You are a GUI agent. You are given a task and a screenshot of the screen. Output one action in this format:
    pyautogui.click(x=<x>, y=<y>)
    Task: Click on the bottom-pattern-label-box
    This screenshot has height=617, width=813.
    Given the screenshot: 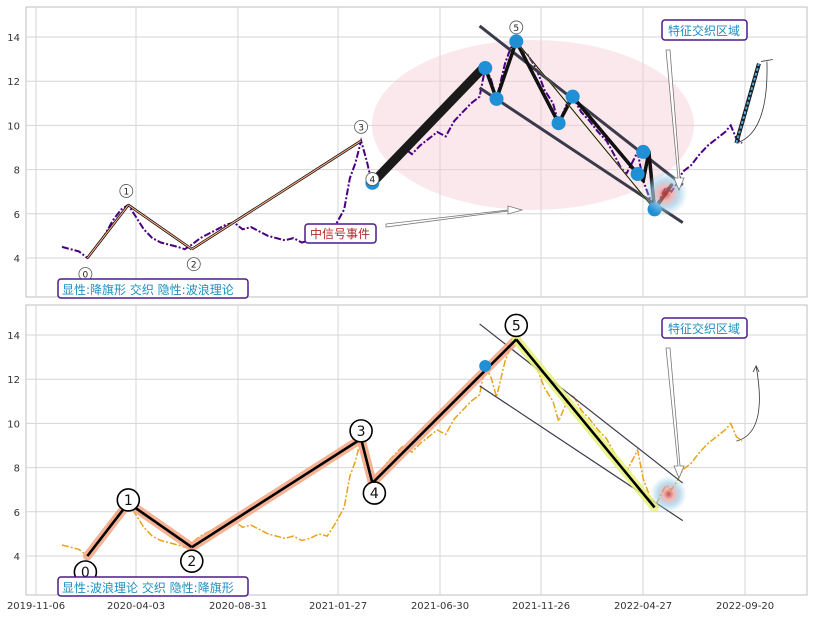 What is the action you would take?
    pyautogui.click(x=153, y=586)
    